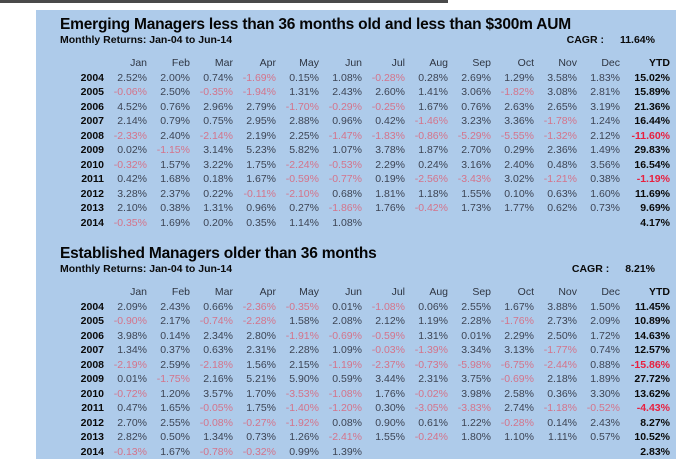 Image resolution: width=689 pixels, height=468 pixels. Describe the element at coordinates (652, 321) in the screenshot. I see `ytd-cell: 10.89%` at that location.